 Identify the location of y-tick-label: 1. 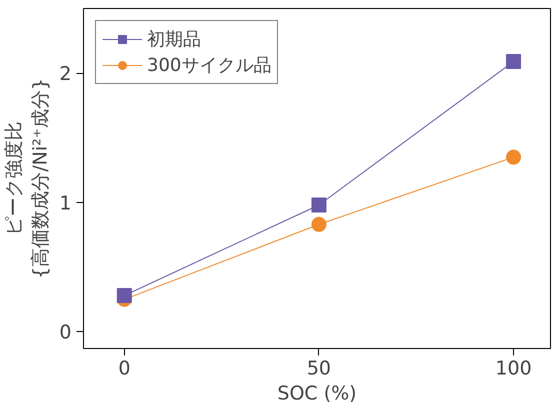
(65, 203).